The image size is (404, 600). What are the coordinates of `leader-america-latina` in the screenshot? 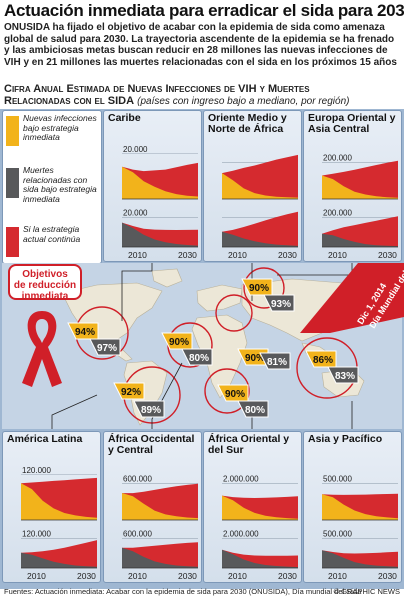 It's located at (74, 411).